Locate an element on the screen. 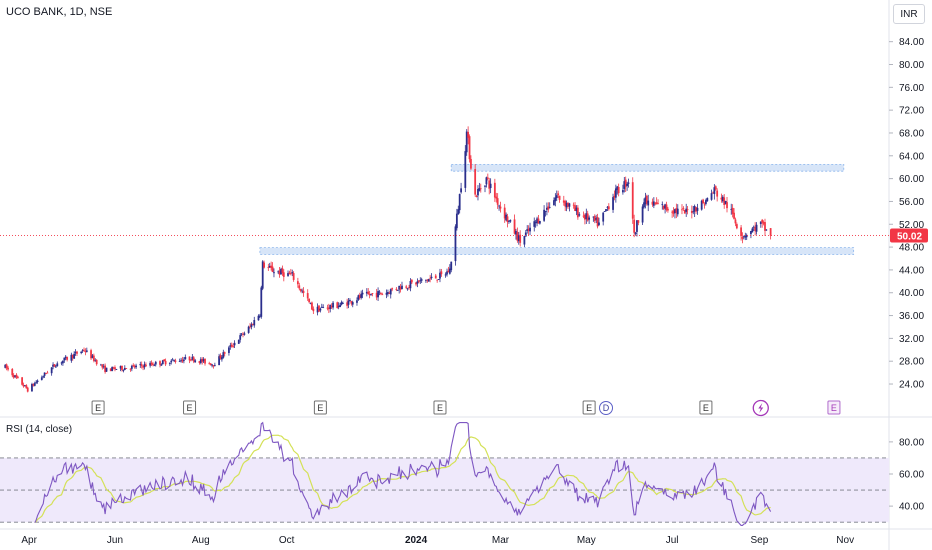  y-tick-label: 28.00 is located at coordinates (911, 362).